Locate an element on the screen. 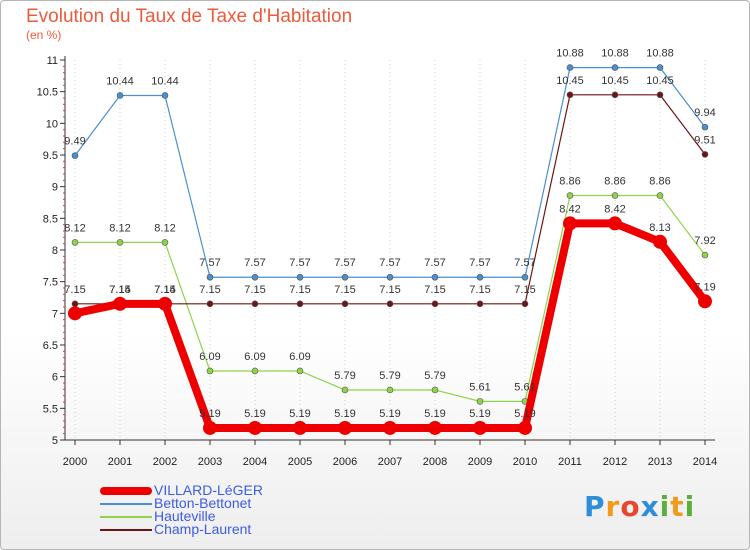  x-tick-label: 2005 is located at coordinates (300, 462).